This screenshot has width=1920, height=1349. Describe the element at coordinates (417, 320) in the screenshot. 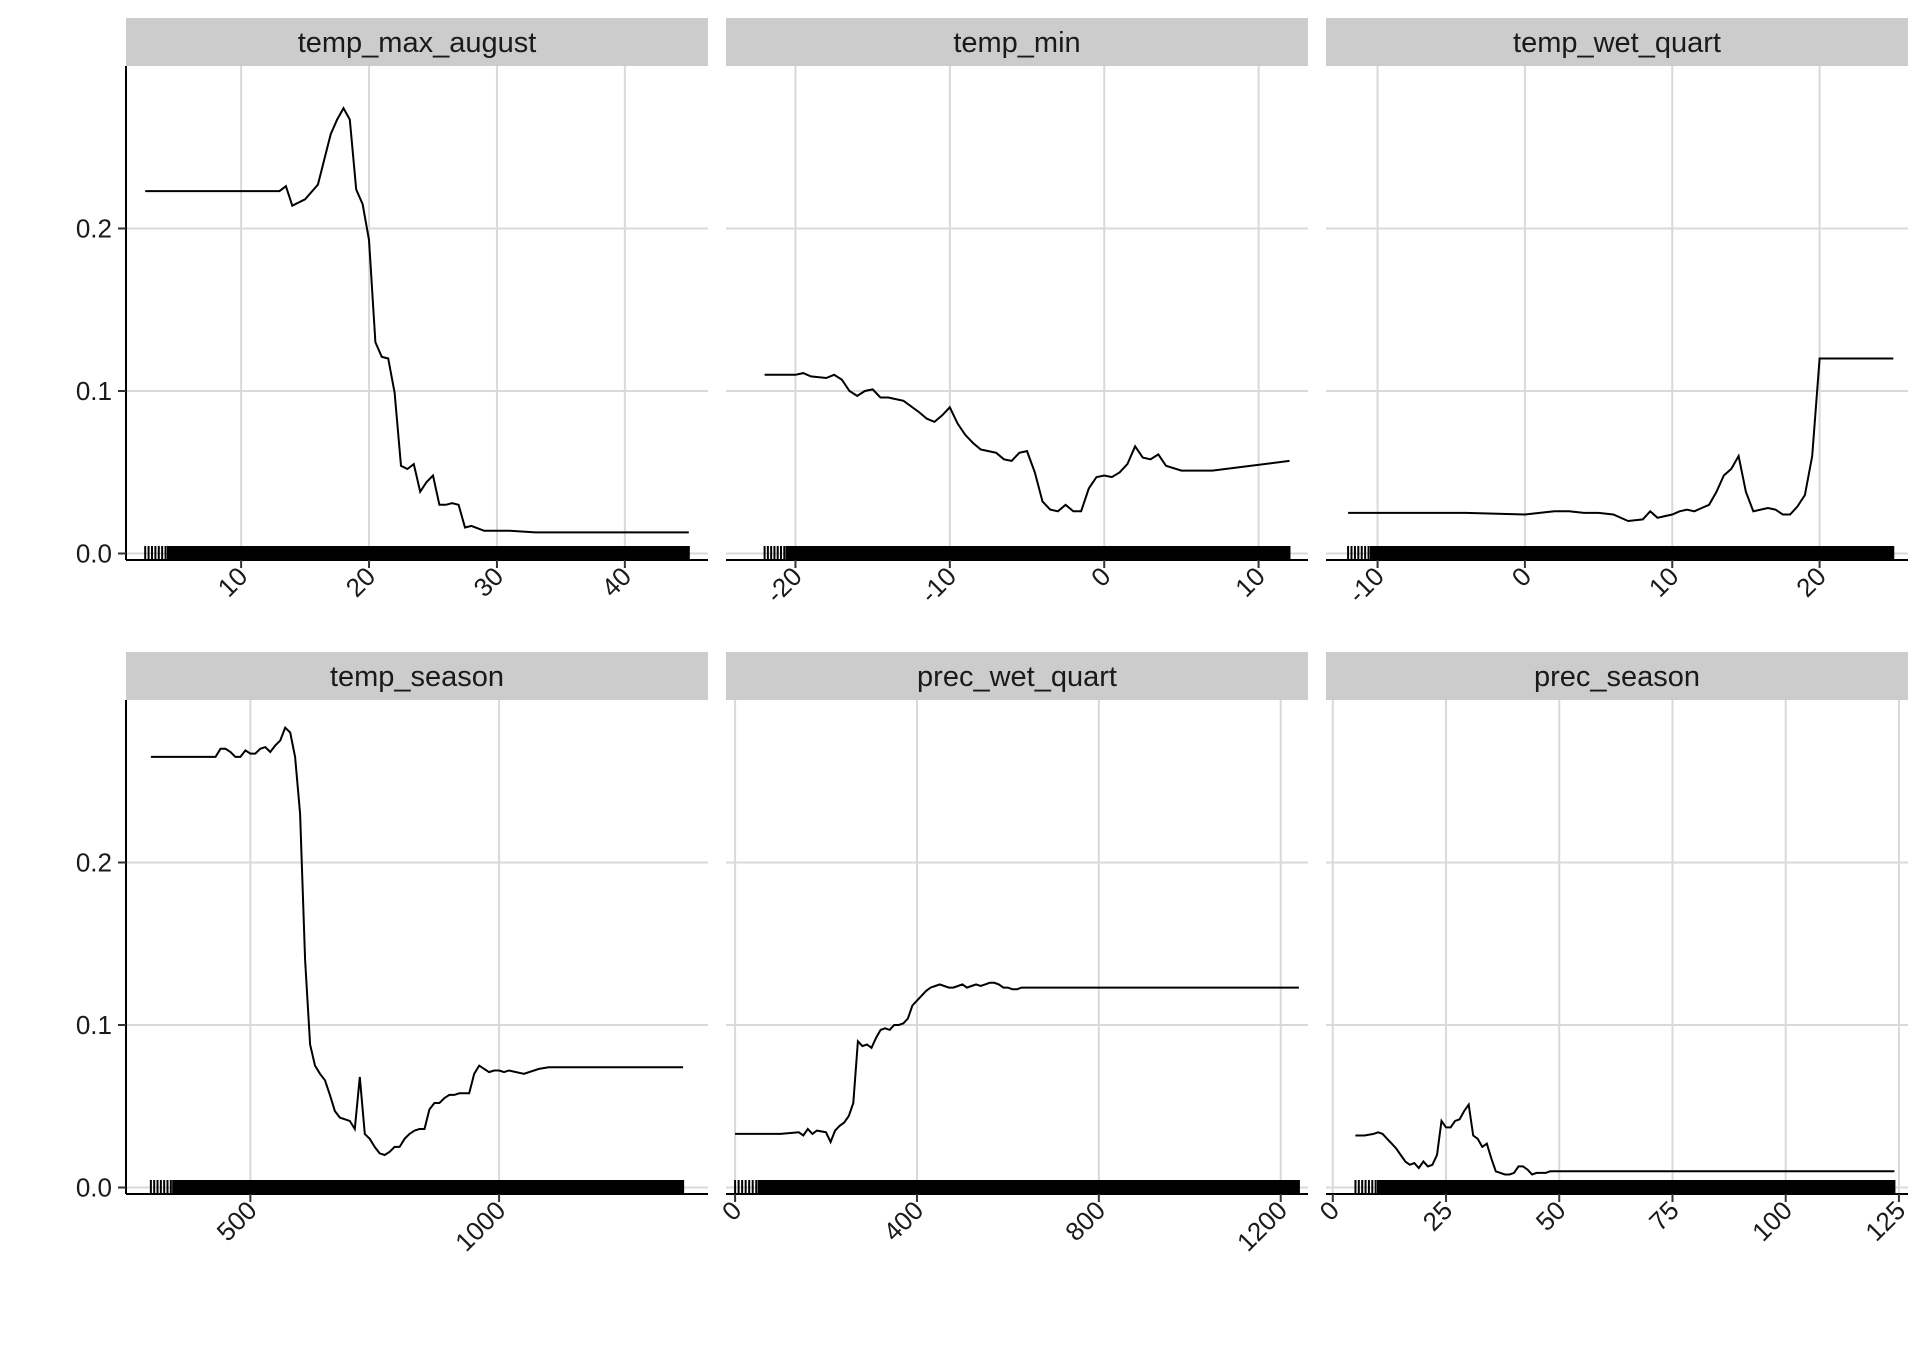

I see `pd-line-temp_max_august` at that location.